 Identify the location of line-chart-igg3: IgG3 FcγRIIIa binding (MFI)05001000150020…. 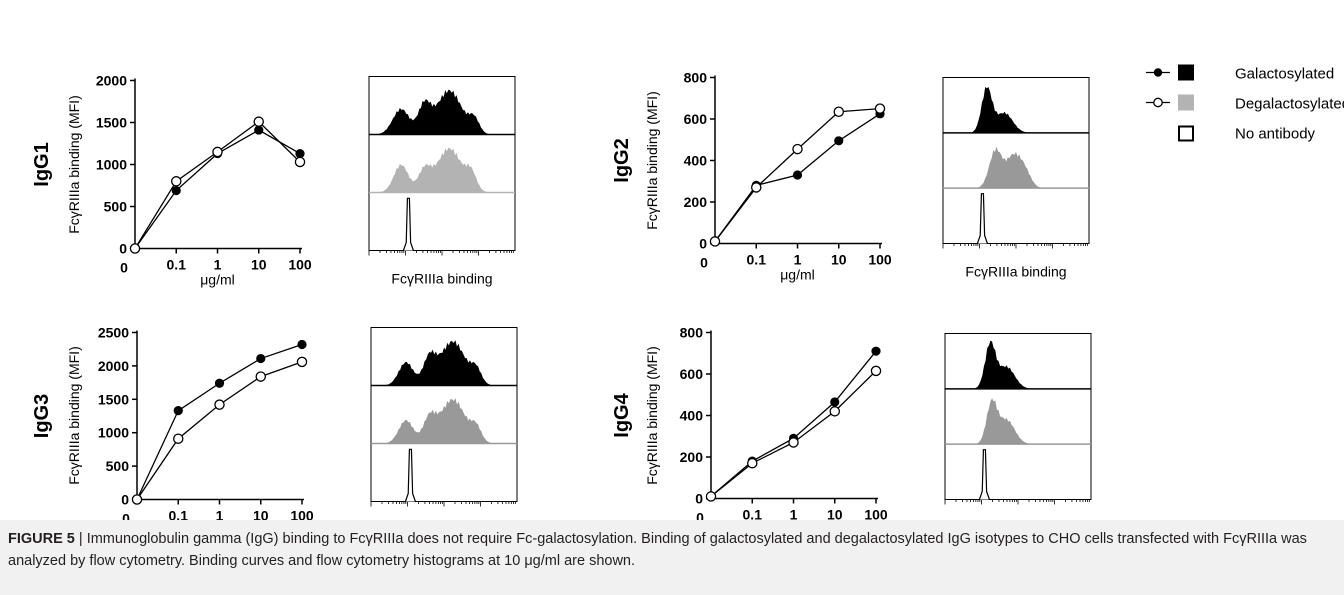
(172, 432).